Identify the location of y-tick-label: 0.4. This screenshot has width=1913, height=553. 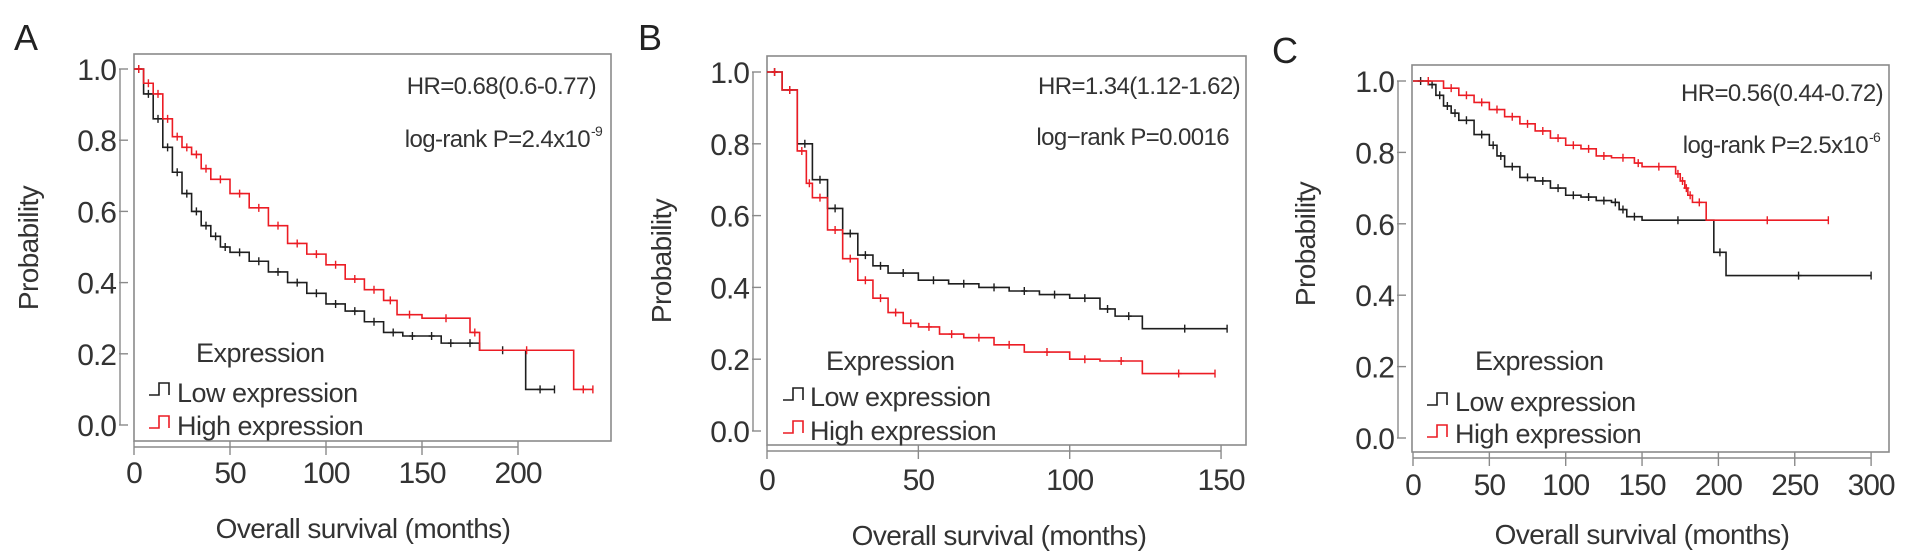
(96, 284).